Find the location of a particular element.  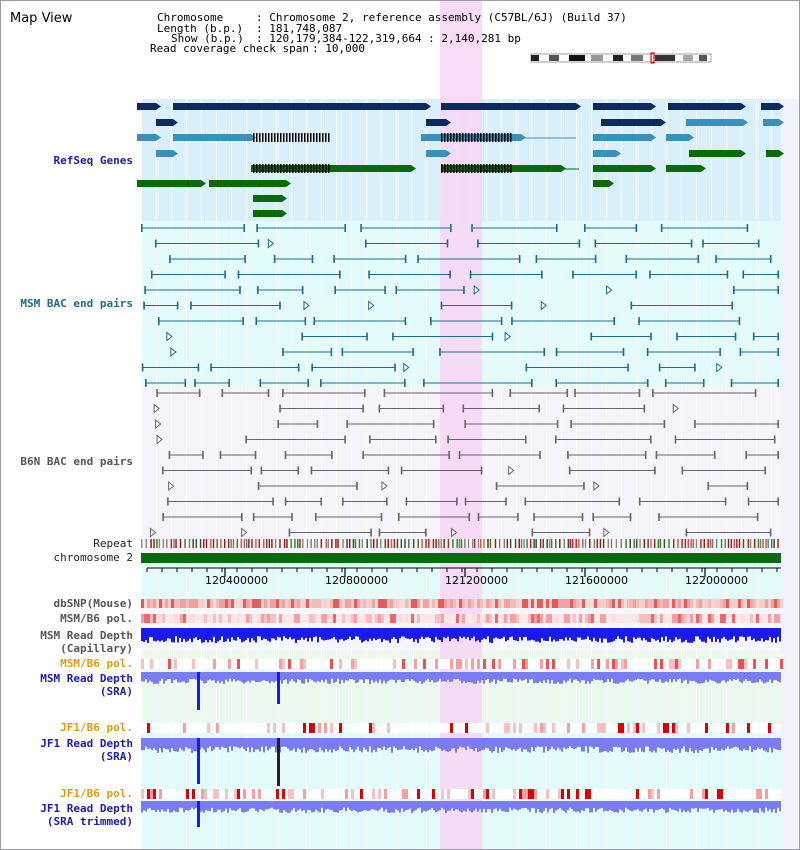

track-label-jf1-depth-trimmed: JF1 Read Depth (SRA trimmed) is located at coordinates (86, 815).